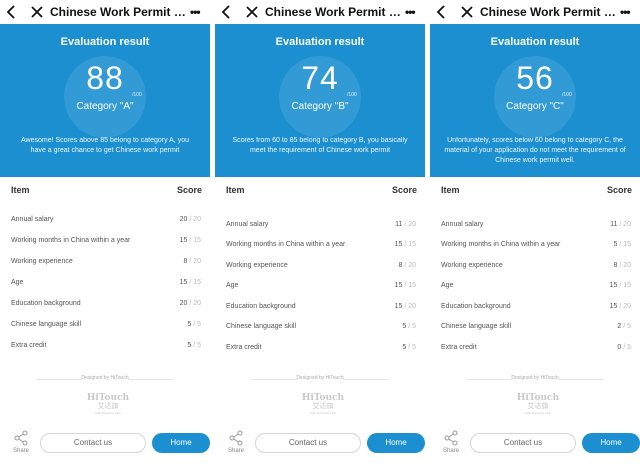  I want to click on header-score: Score, so click(404, 190).